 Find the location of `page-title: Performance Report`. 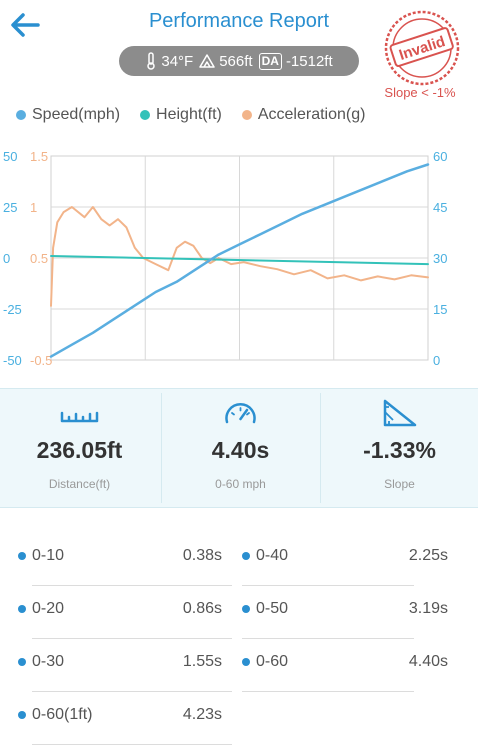

page-title: Performance Report is located at coordinates (239, 21).